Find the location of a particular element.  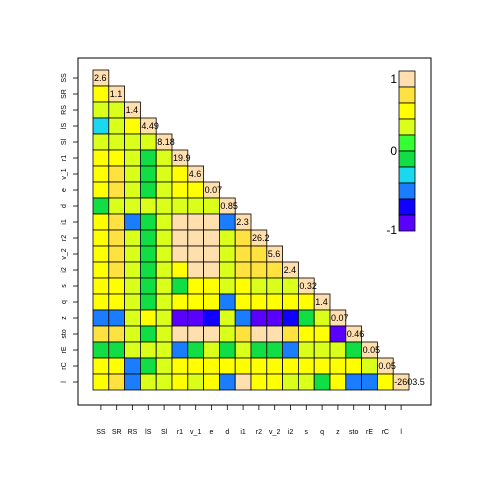

diagonal-label: 26.2 is located at coordinates (261, 238).